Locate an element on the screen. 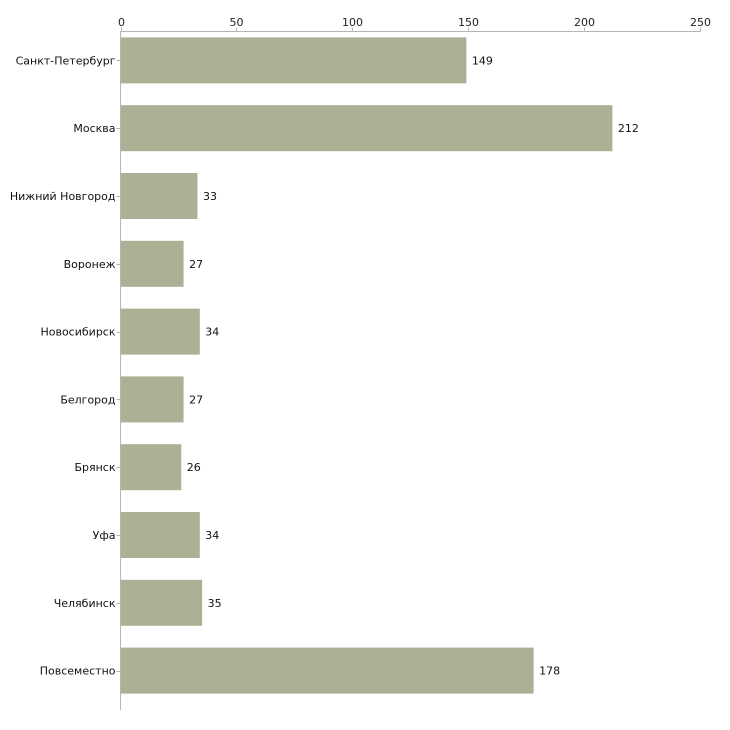  category-label: Белгород is located at coordinates (88, 399).